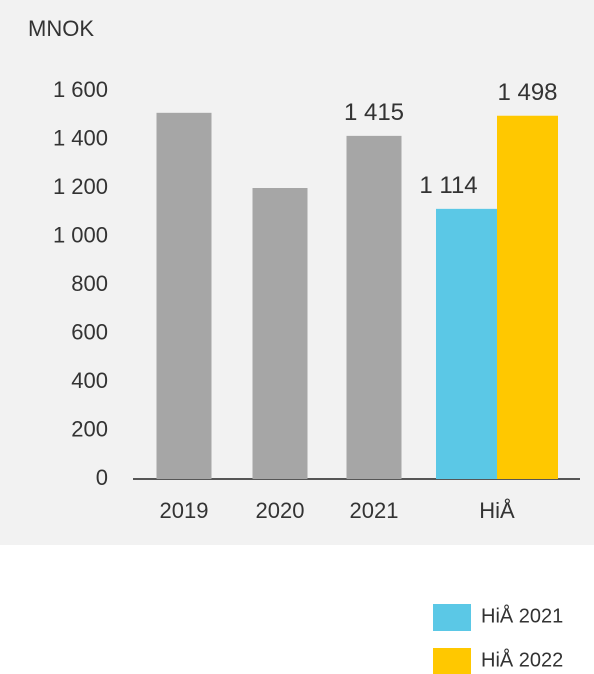 Image resolution: width=594 pixels, height=674 pixels. Describe the element at coordinates (89, 428) in the screenshot. I see `y-tick-label: 200` at that location.